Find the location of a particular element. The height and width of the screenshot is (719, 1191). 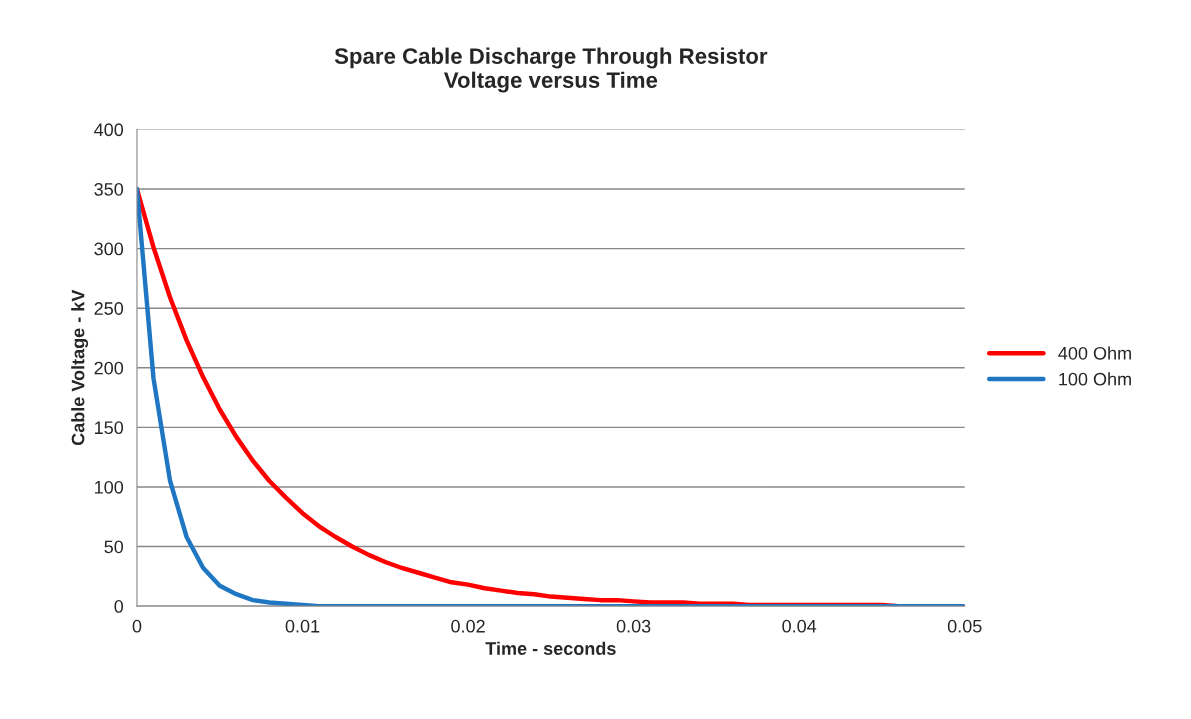

y-tick-label: 150 is located at coordinates (109, 428).